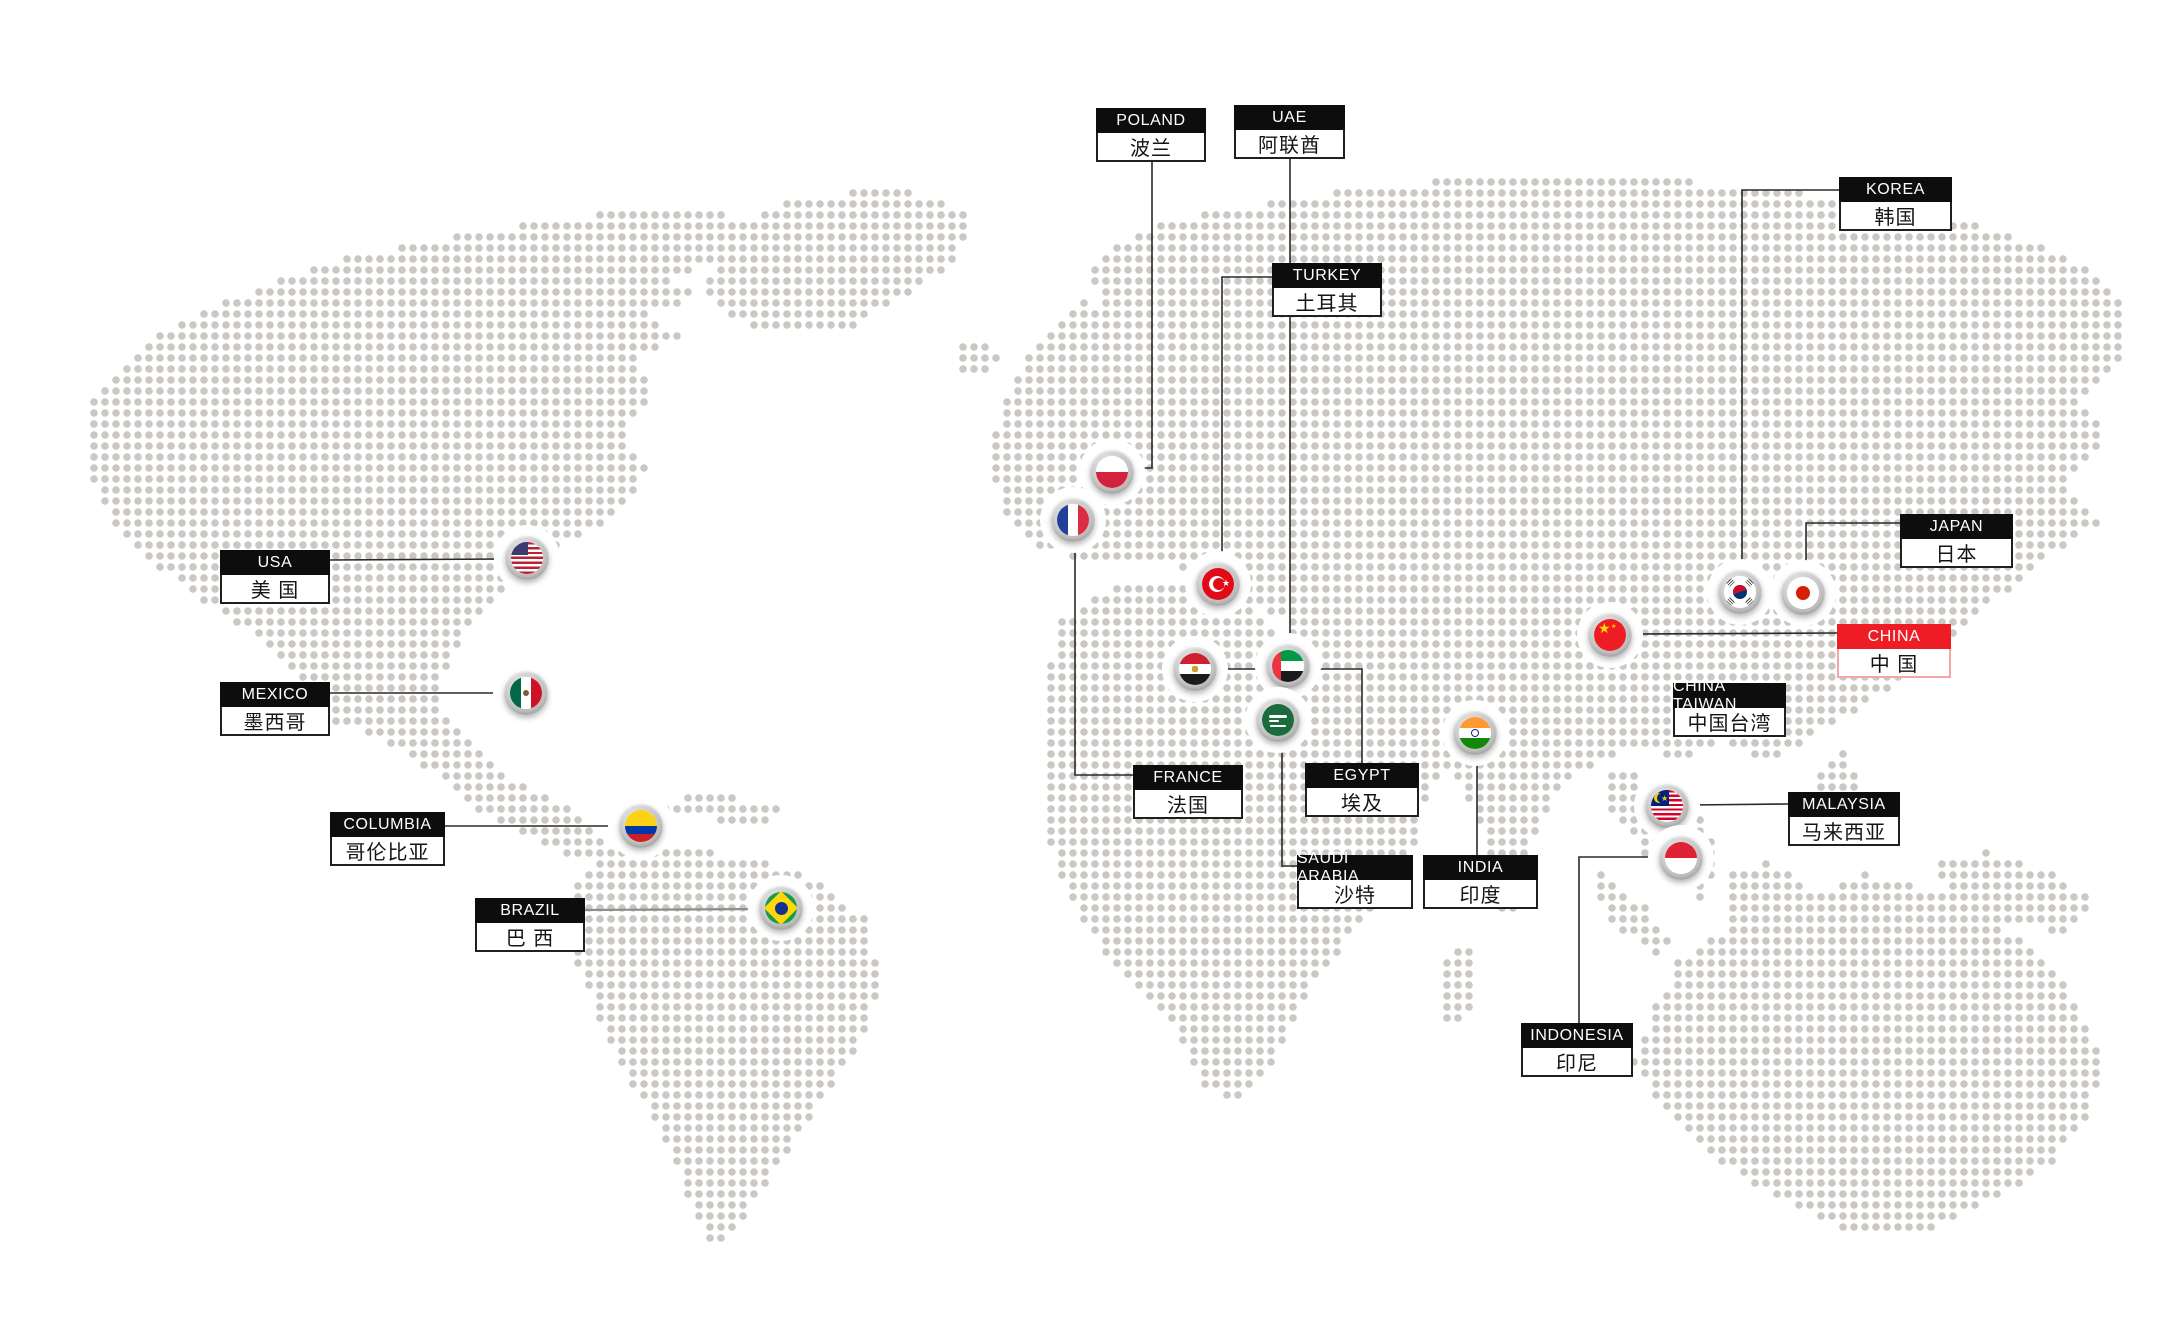 The height and width of the screenshot is (1328, 2157). I want to click on korea-flag-icon, so click(1740, 592).